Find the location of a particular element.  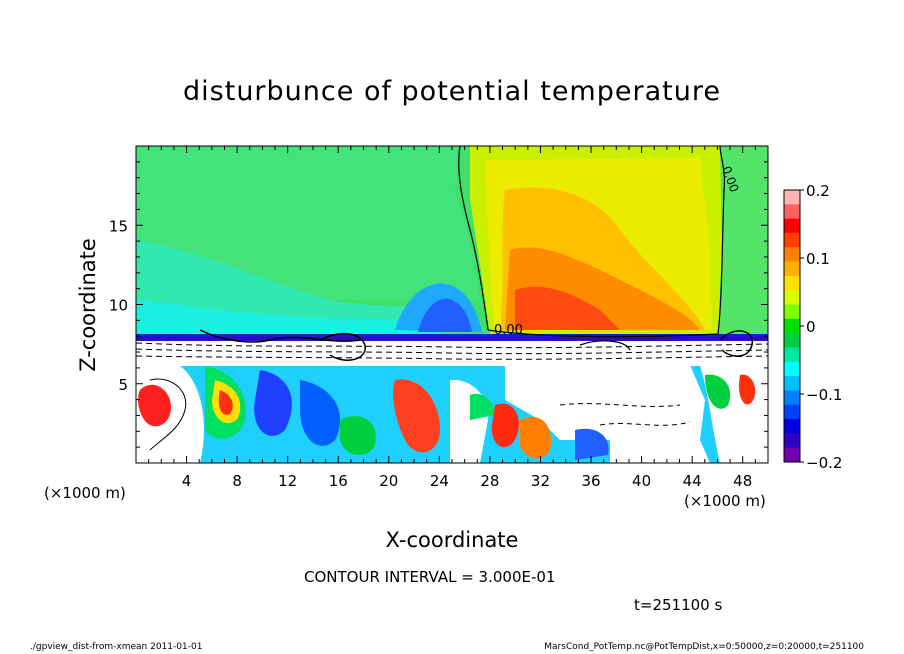

x-tick-label: 4 is located at coordinates (187, 481).